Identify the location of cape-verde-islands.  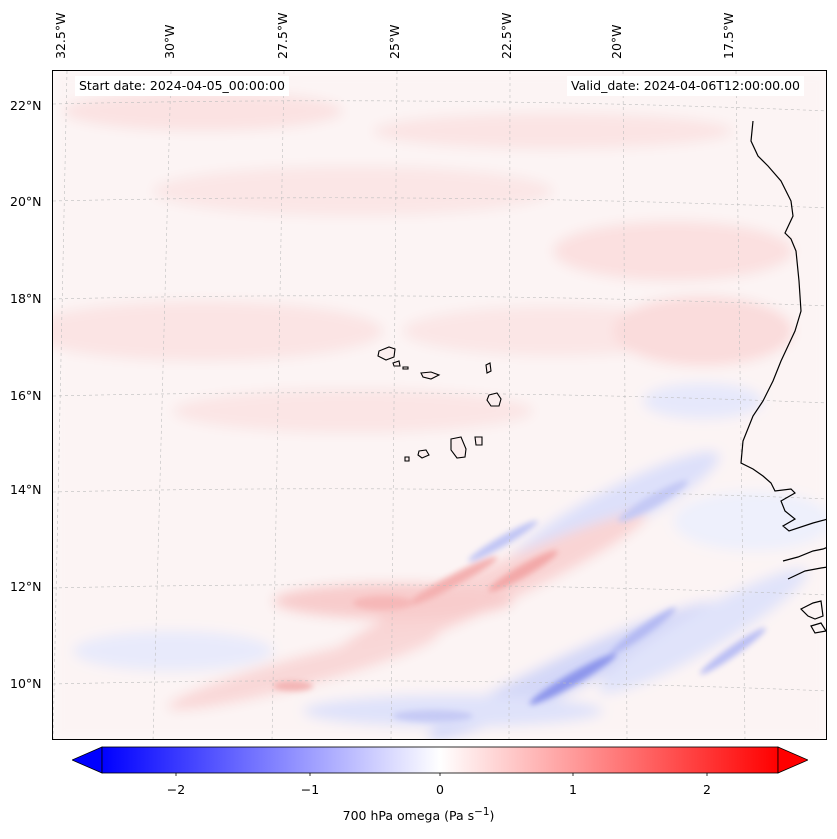
(439, 404).